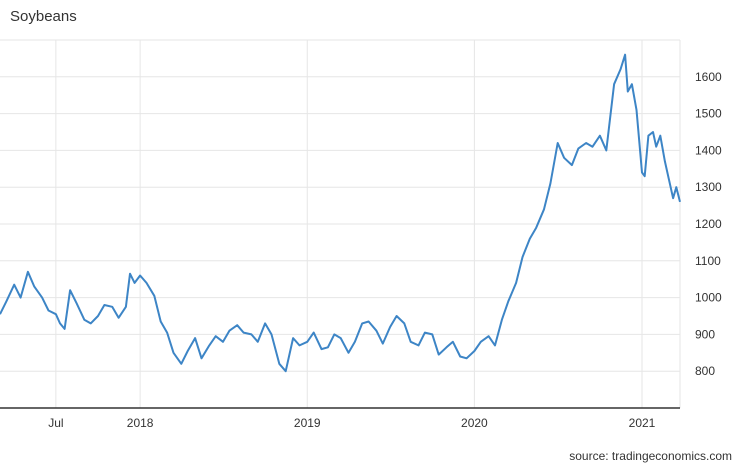  I want to click on y-tick-label: 1300, so click(708, 187).